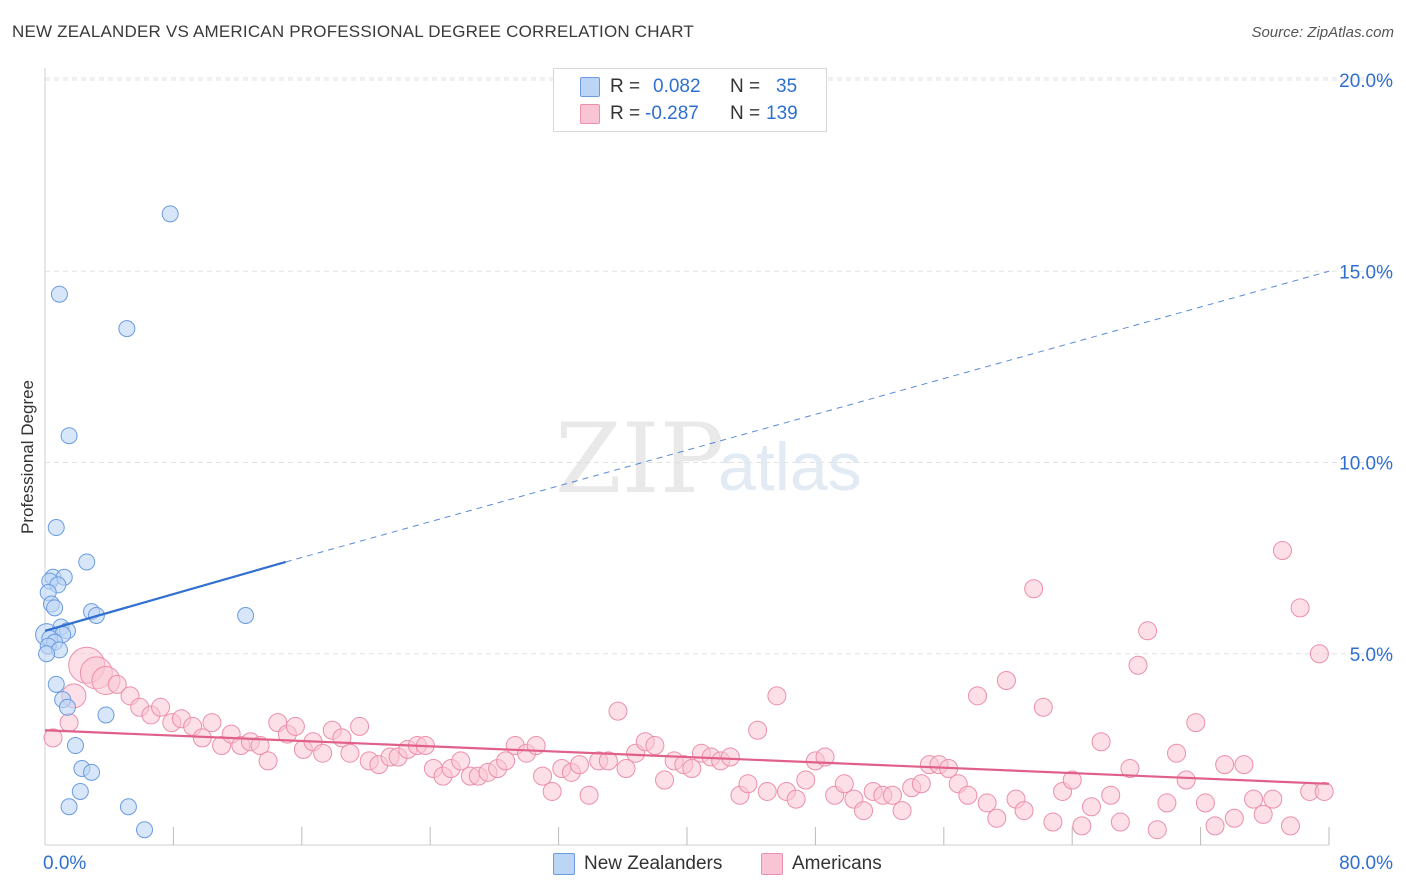 The width and height of the screenshot is (1406, 892). I want to click on correlation-legend: R = 0.082 N = 35 R = -0.287 N = 139, so click(690, 100).